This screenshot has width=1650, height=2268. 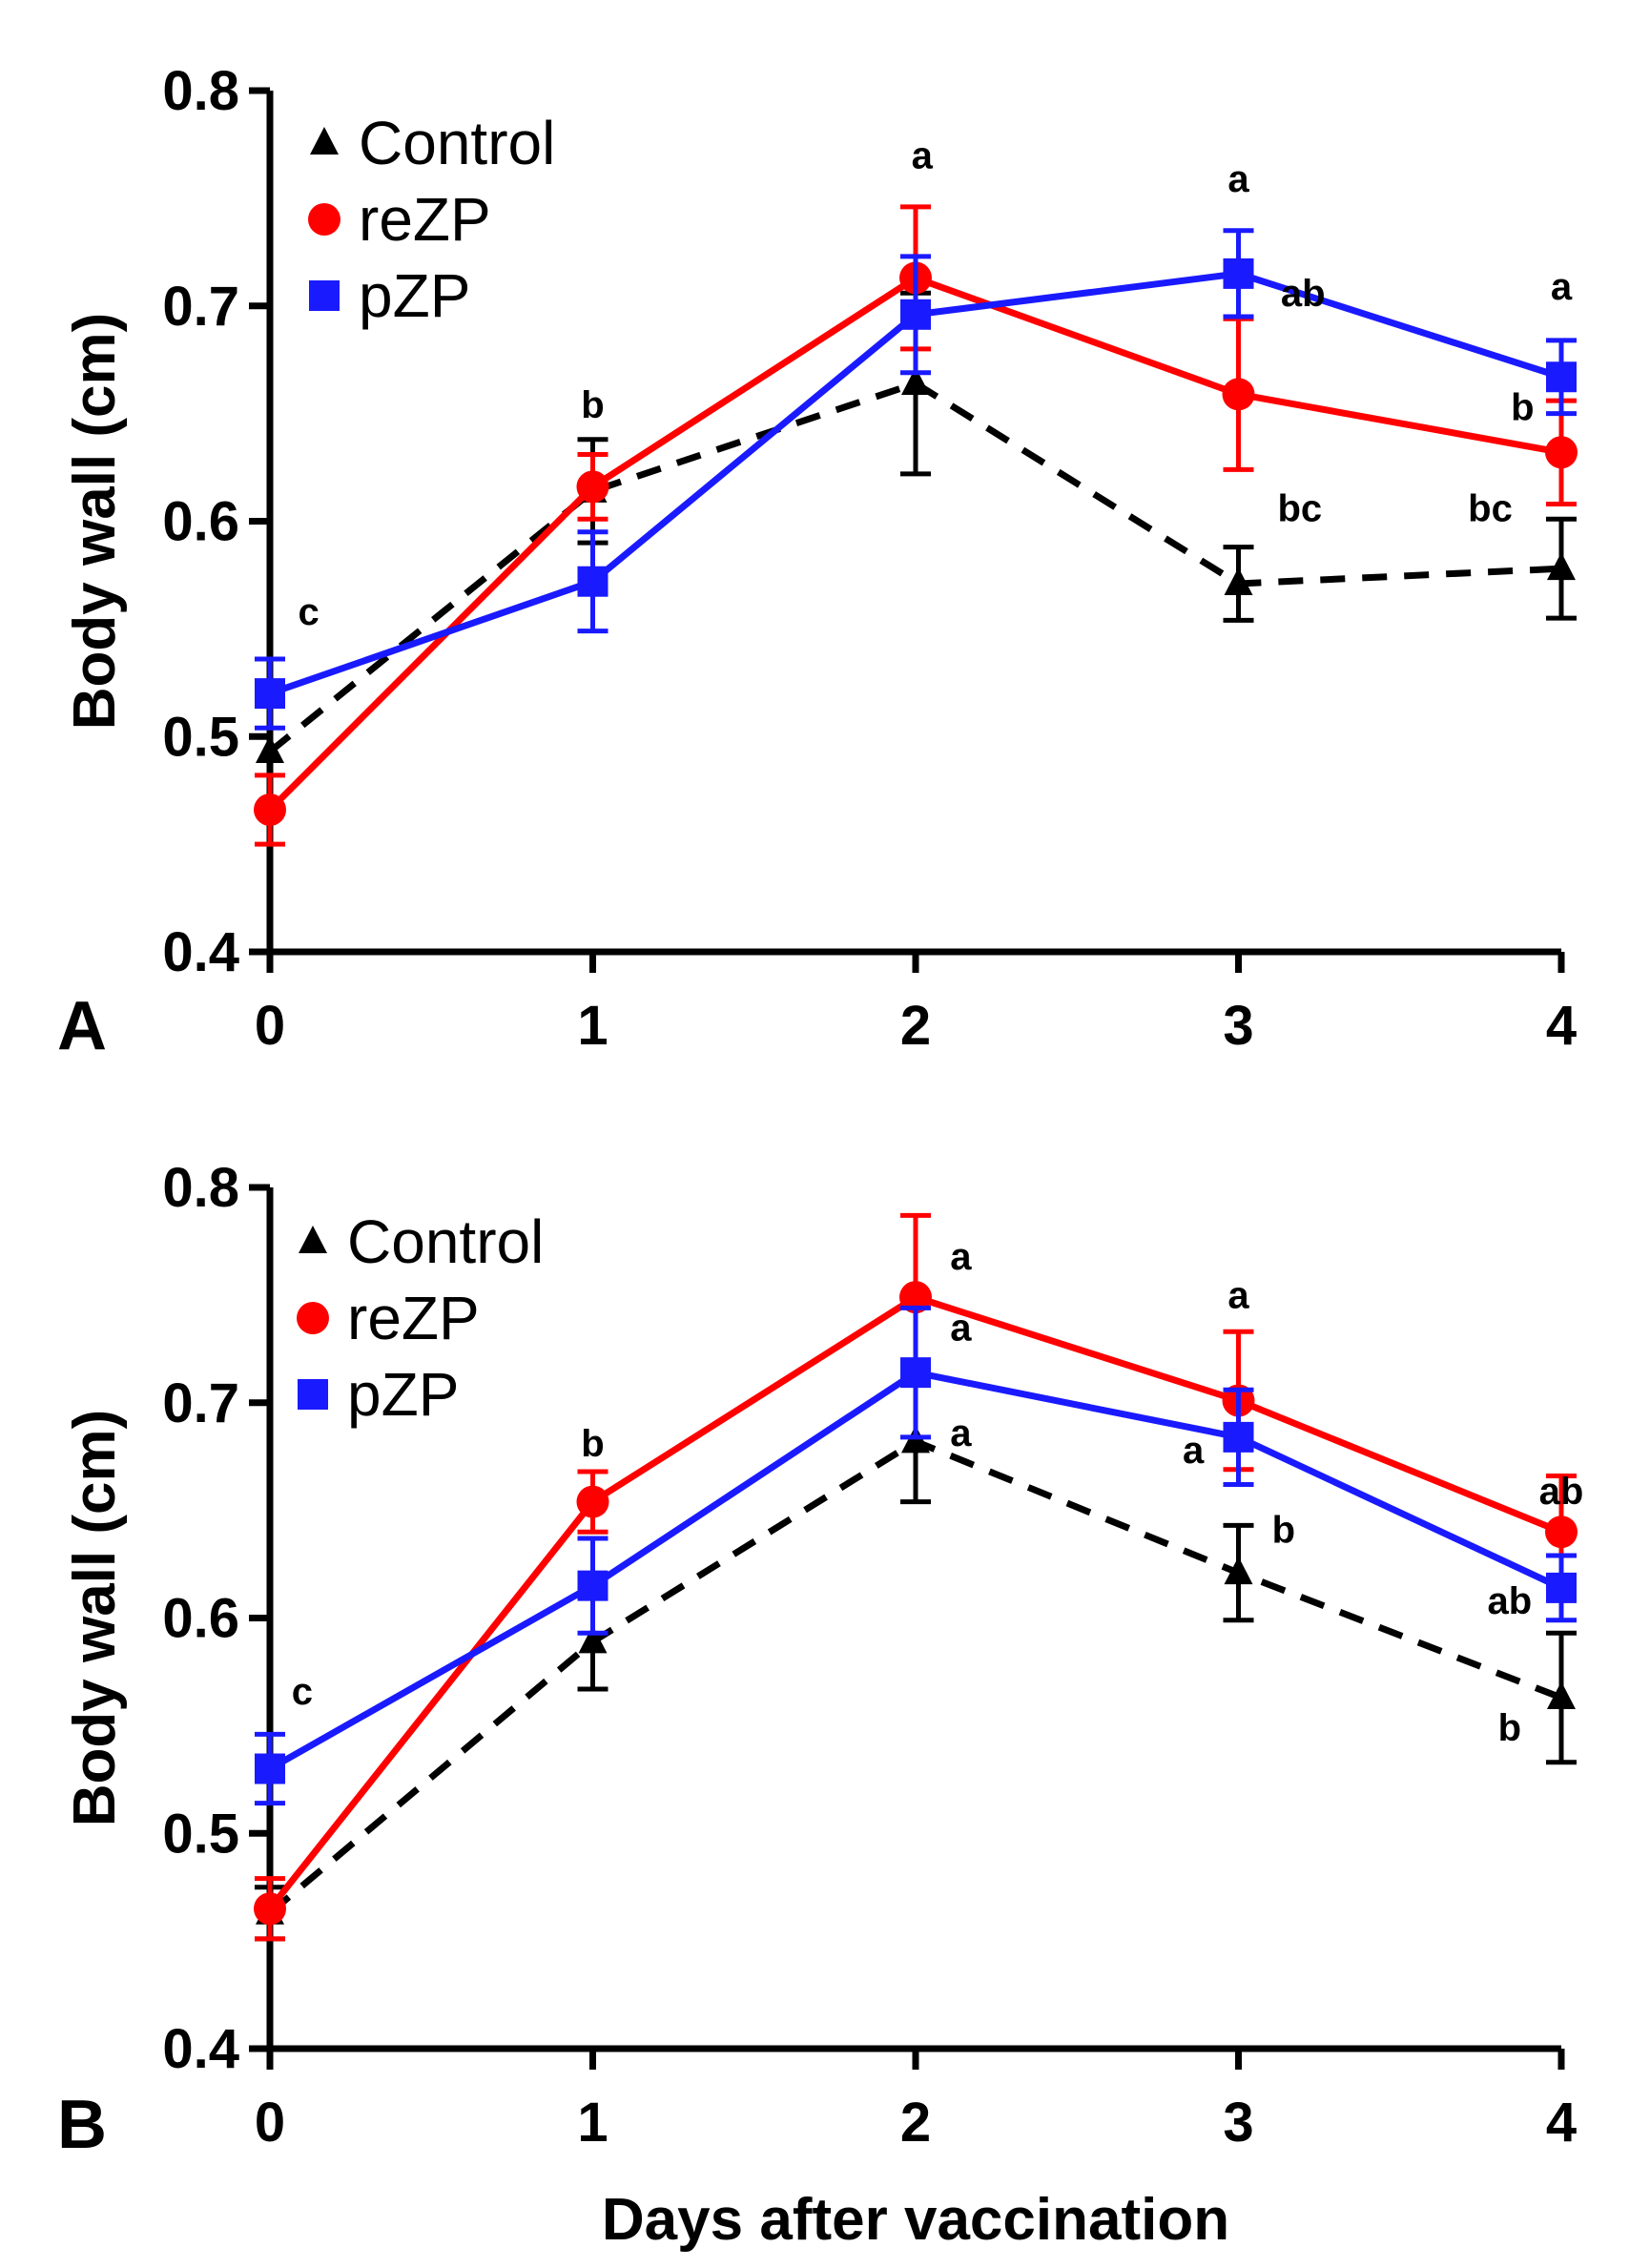 What do you see at coordinates (82, 2125) in the screenshot?
I see `panel-label: B` at bounding box center [82, 2125].